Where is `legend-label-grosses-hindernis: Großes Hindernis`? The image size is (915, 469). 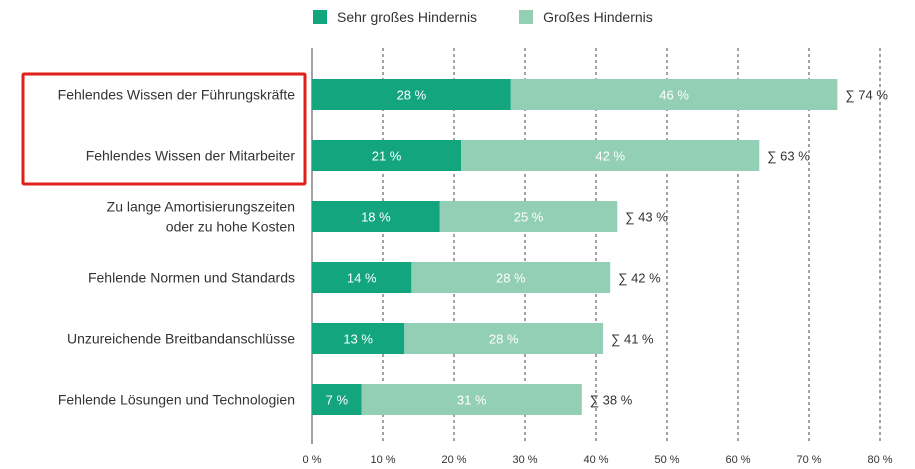 legend-label-grosses-hindernis: Großes Hindernis is located at coordinates (598, 17).